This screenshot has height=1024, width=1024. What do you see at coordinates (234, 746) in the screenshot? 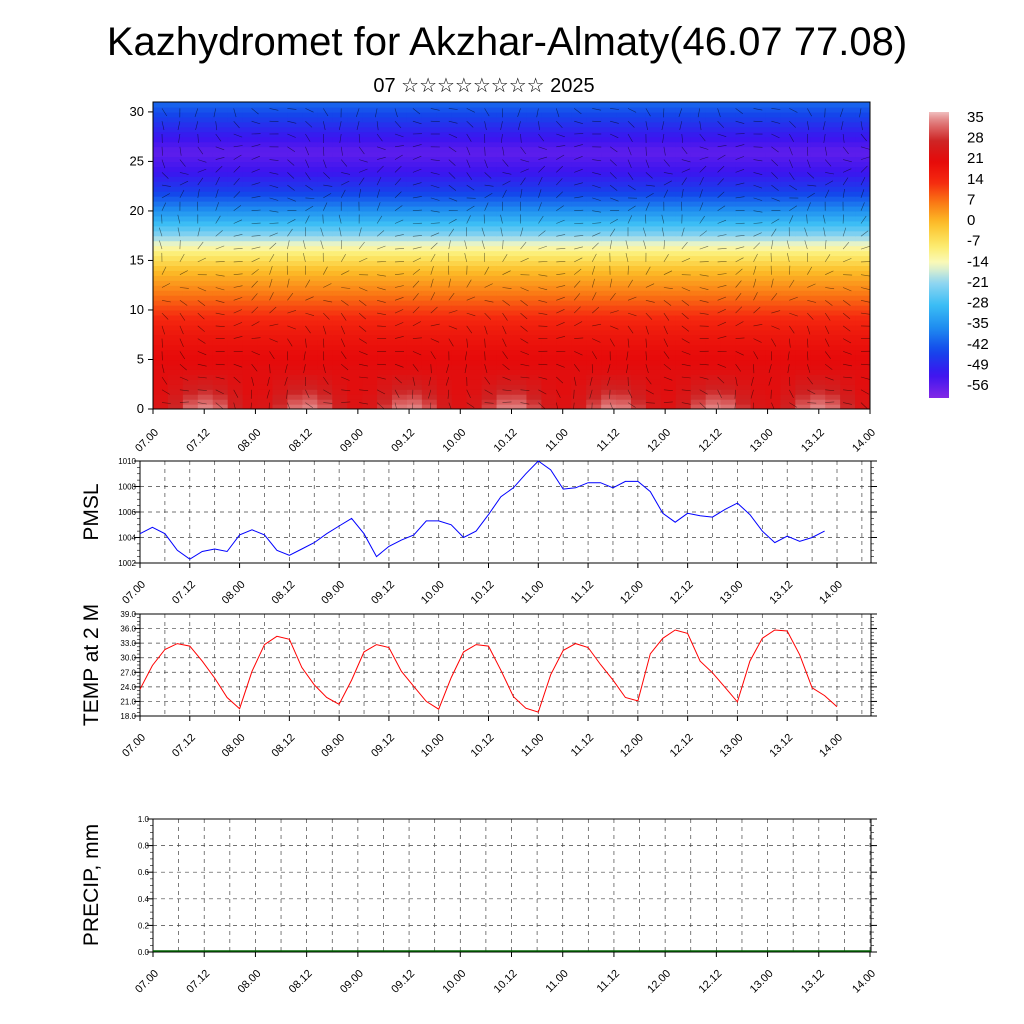
I see `x-tick-label: 08.00` at bounding box center [234, 746].